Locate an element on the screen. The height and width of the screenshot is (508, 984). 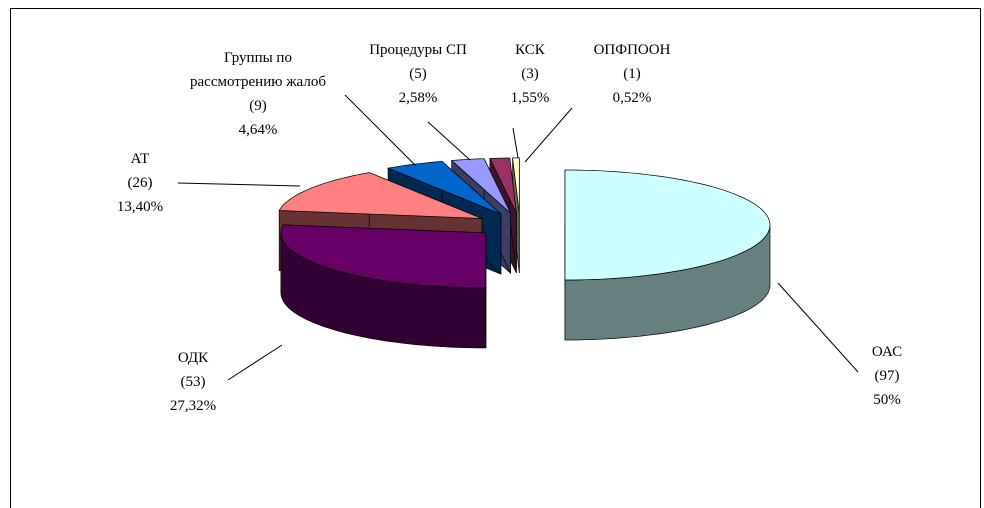
slice-label: ОАС (97) 50% is located at coordinates (887, 376).